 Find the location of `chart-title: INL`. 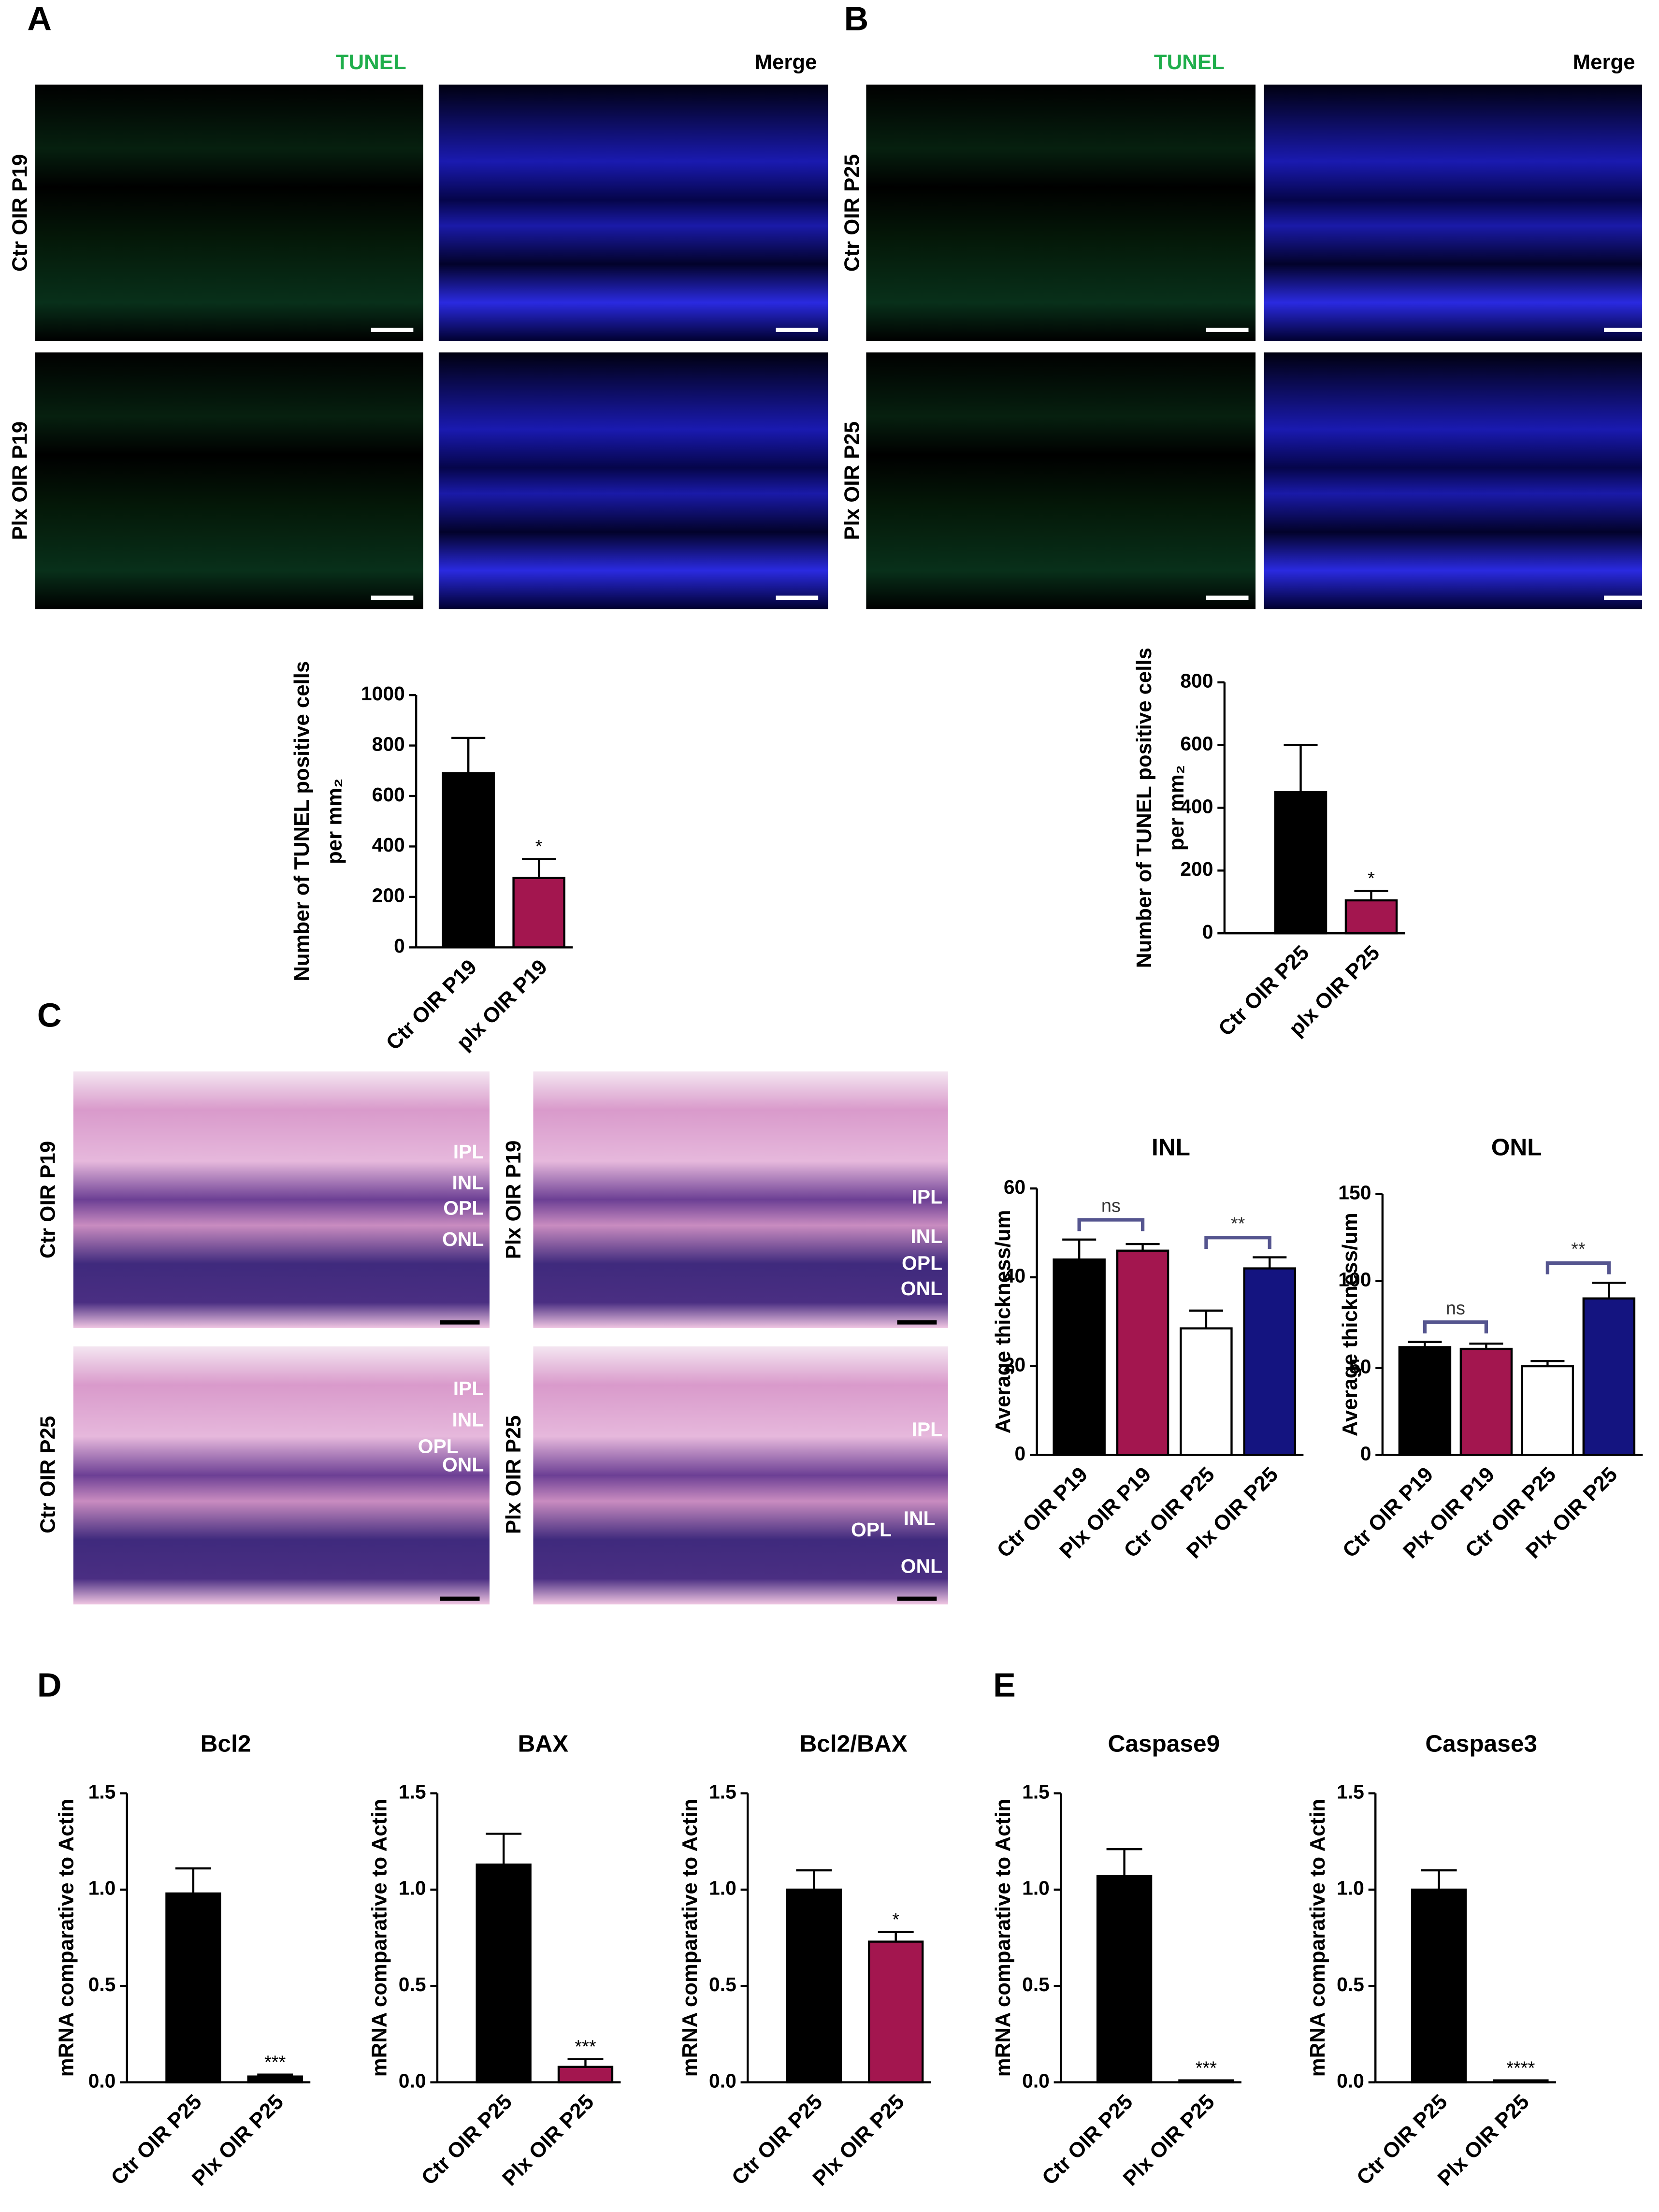

chart-title: INL is located at coordinates (1171, 1147).